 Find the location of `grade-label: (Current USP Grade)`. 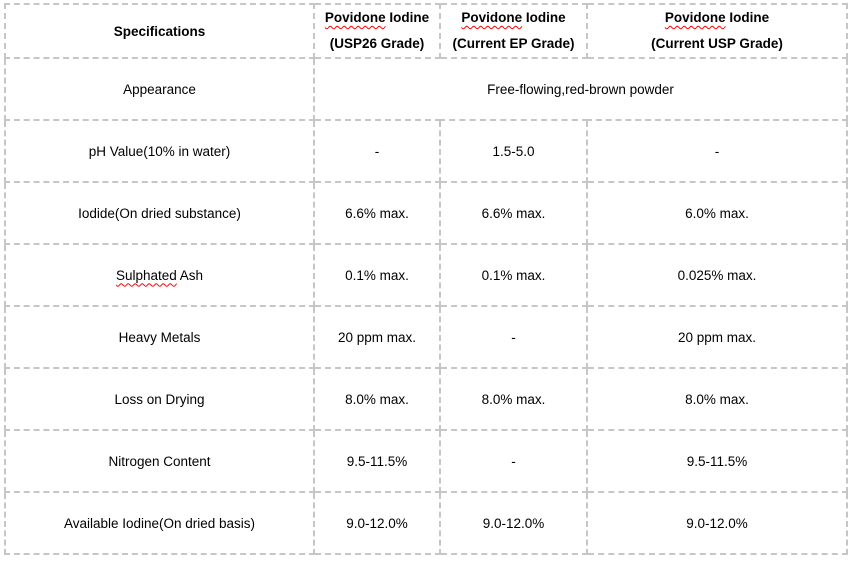

grade-label: (Current USP Grade) is located at coordinates (717, 43).